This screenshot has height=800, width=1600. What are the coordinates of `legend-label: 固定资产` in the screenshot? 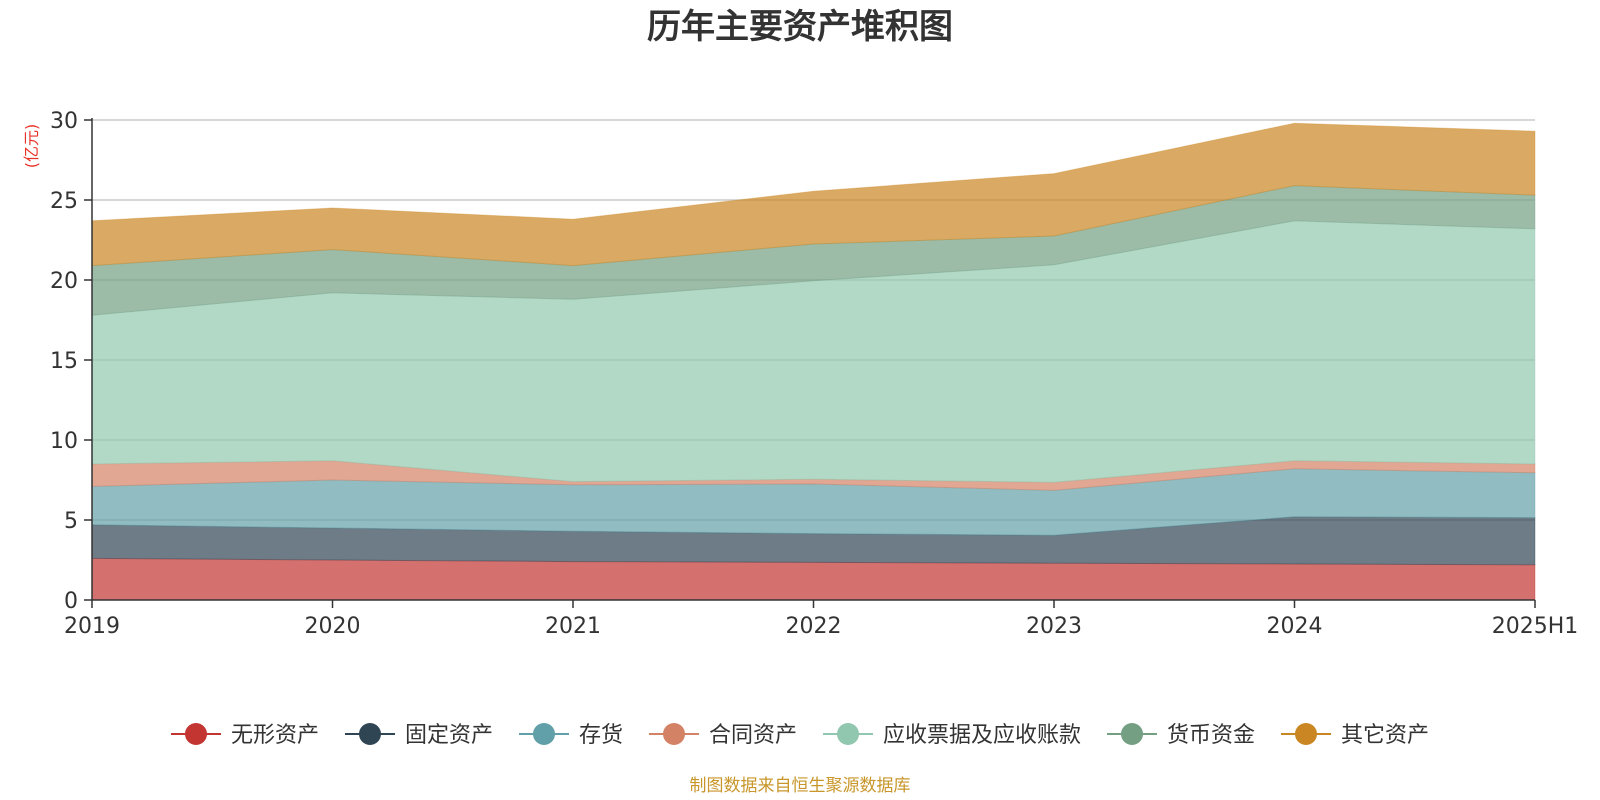 It's located at (449, 735).